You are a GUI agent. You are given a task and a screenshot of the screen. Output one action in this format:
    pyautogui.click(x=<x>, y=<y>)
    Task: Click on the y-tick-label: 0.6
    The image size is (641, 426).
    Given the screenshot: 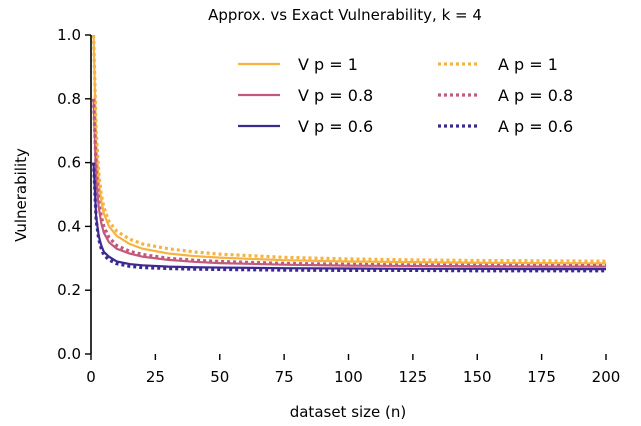 What is the action you would take?
    pyautogui.click(x=69, y=163)
    